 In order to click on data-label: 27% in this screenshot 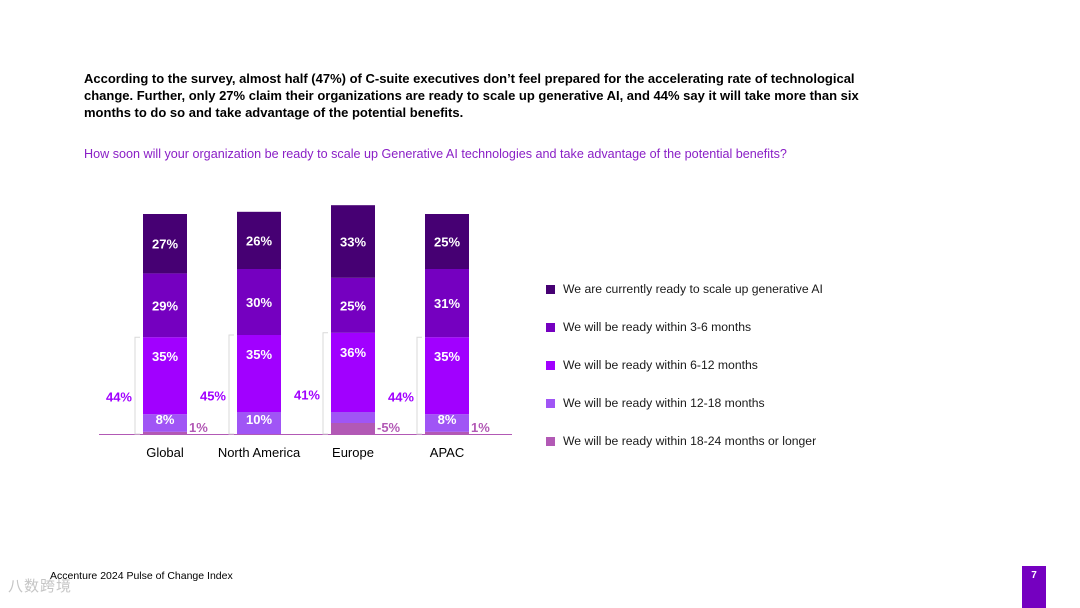, I will do `click(165, 244)`.